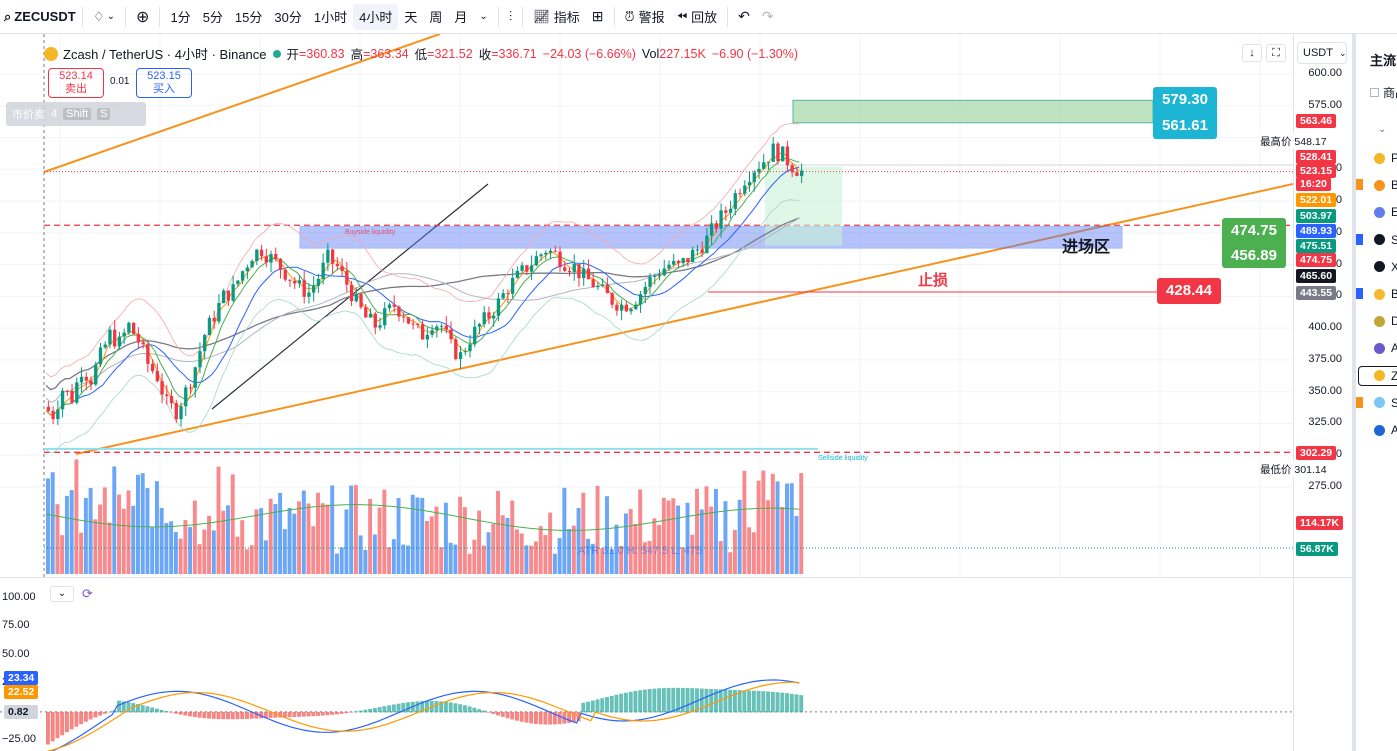  I want to click on checkbox, so click(1374, 92).